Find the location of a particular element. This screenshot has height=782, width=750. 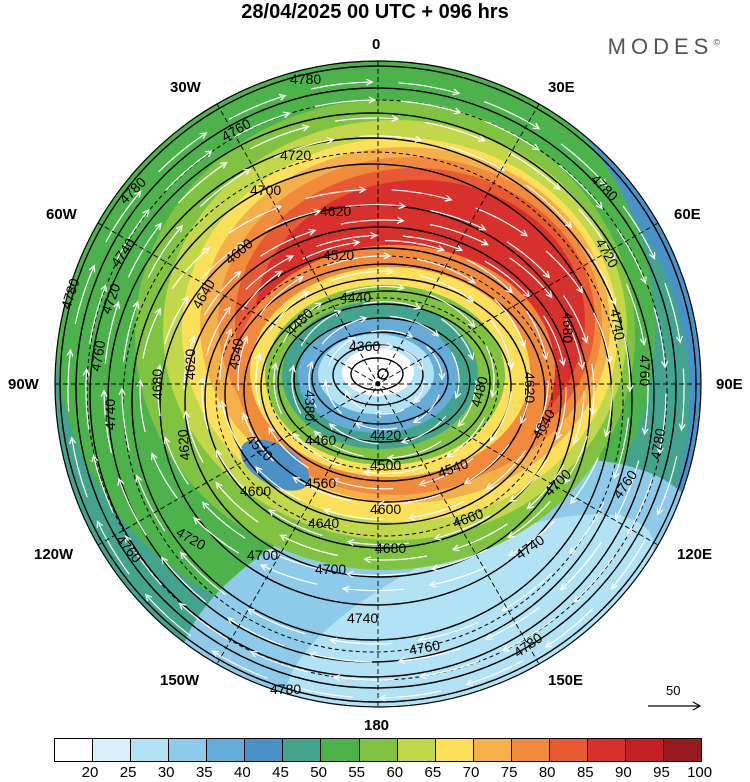

contour-label: 4720 is located at coordinates (295, 155).